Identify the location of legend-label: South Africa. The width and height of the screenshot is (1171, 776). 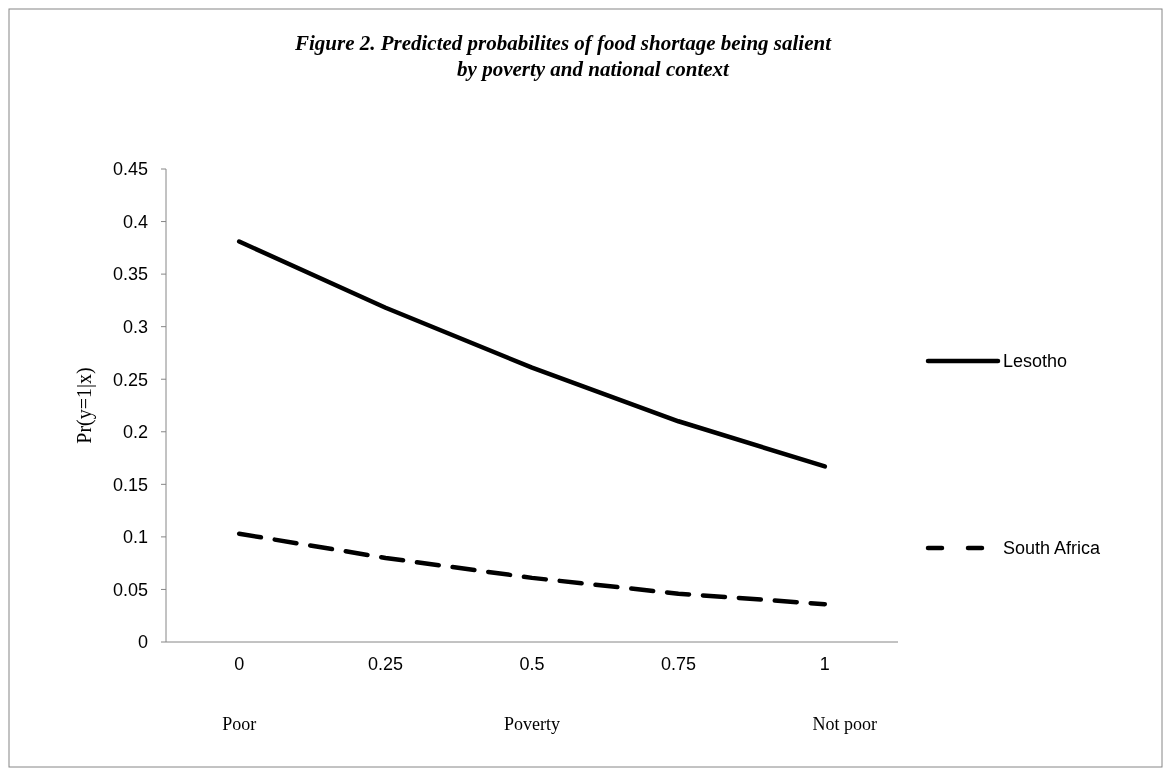
(1052, 548).